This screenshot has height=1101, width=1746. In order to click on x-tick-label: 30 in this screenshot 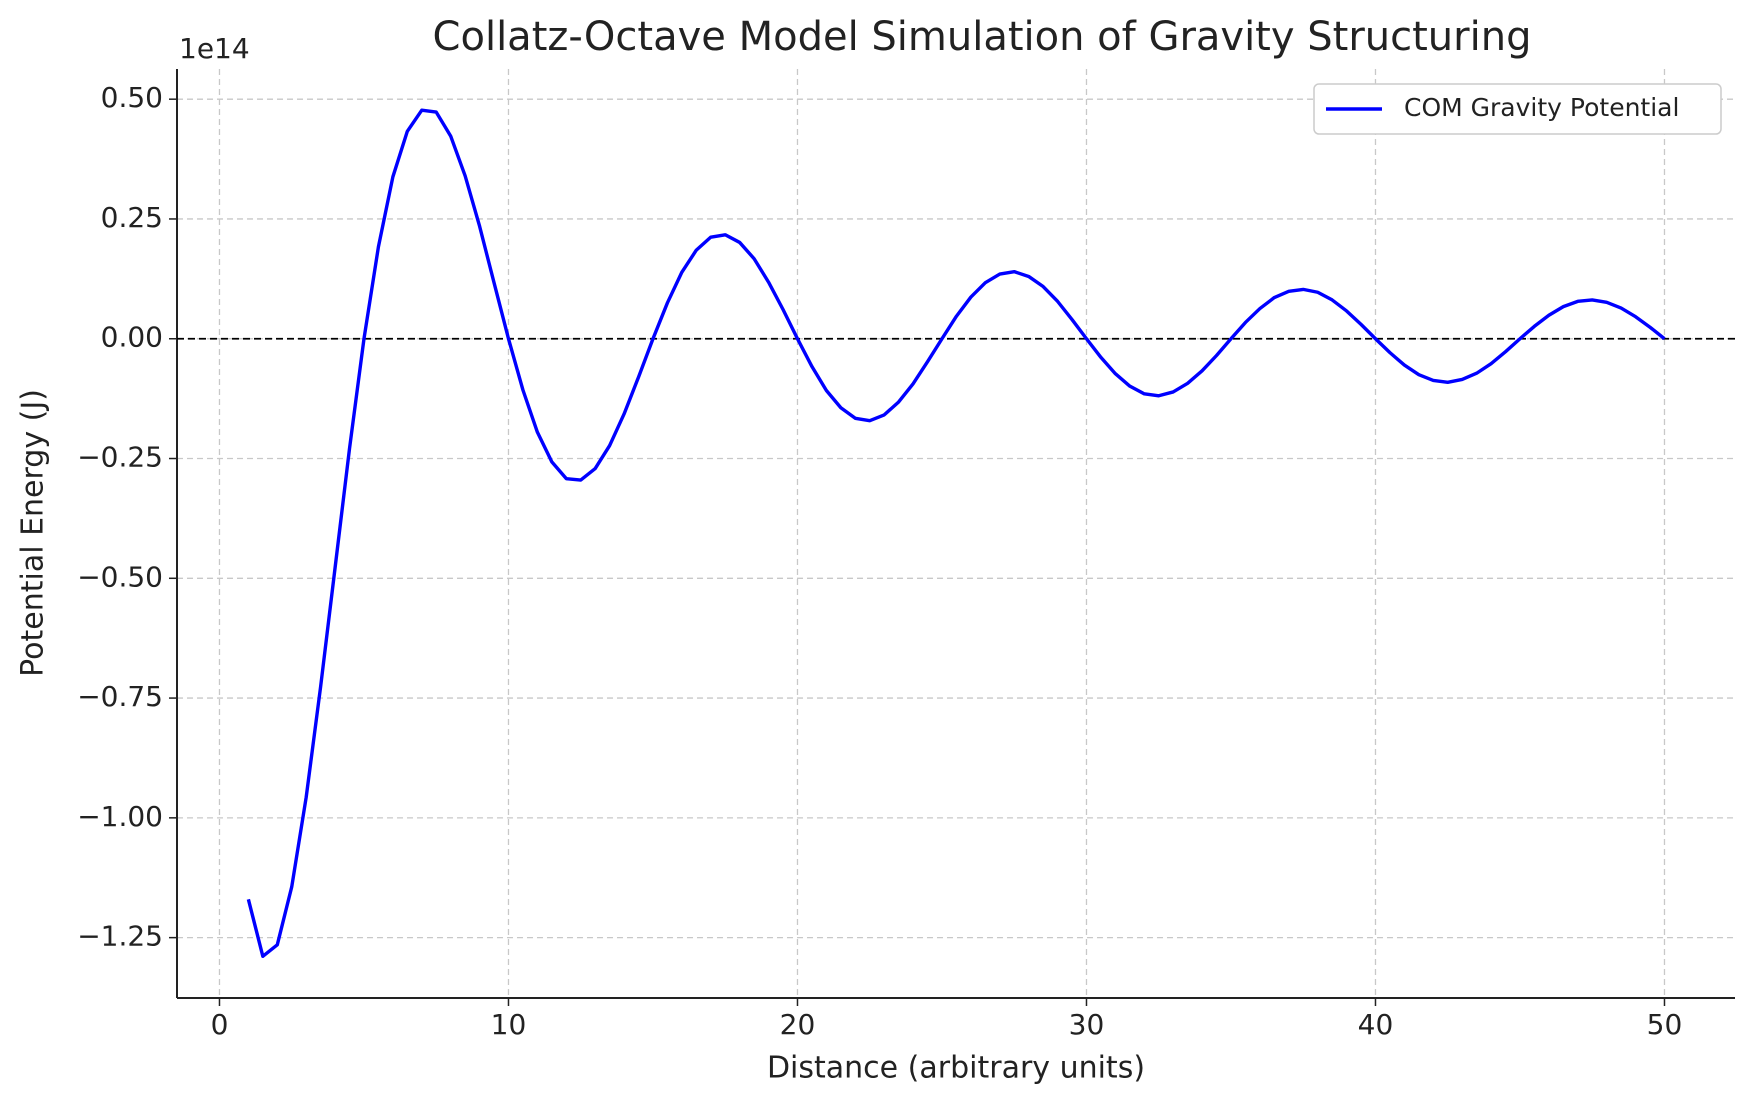, I will do `click(1087, 1024)`.